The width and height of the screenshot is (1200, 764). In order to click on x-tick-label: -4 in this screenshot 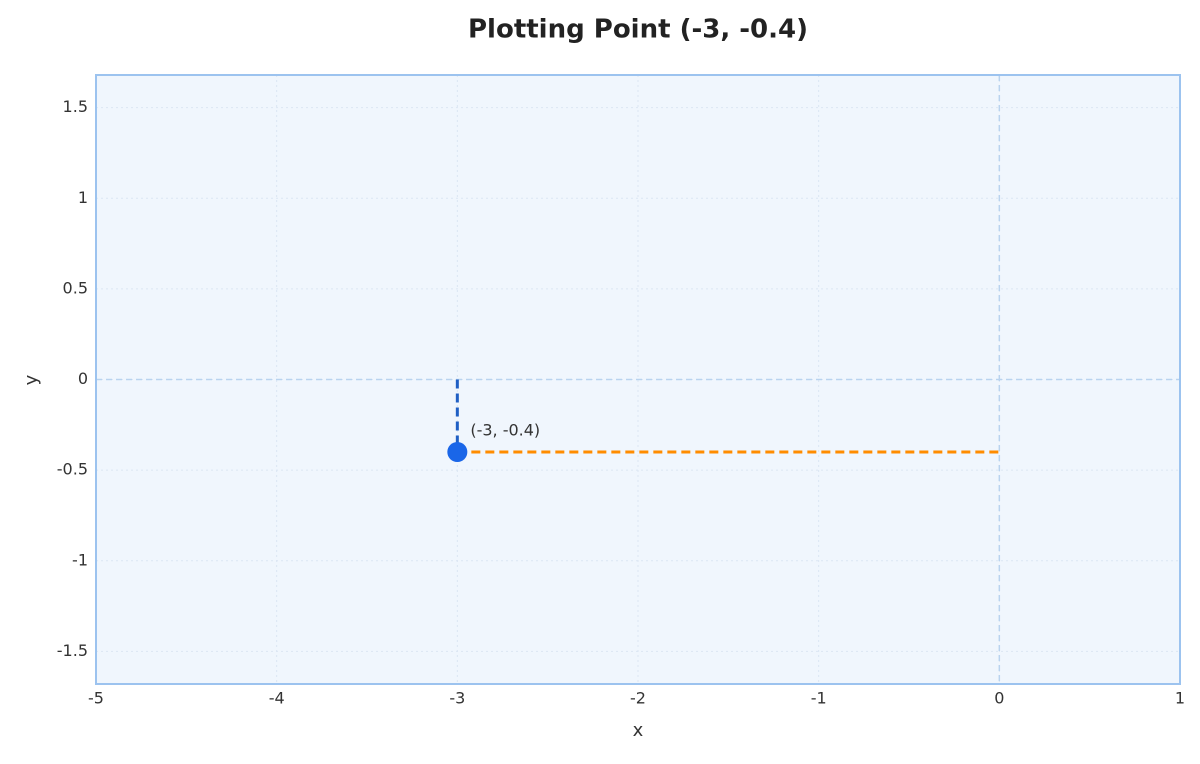, I will do `click(277, 698)`.